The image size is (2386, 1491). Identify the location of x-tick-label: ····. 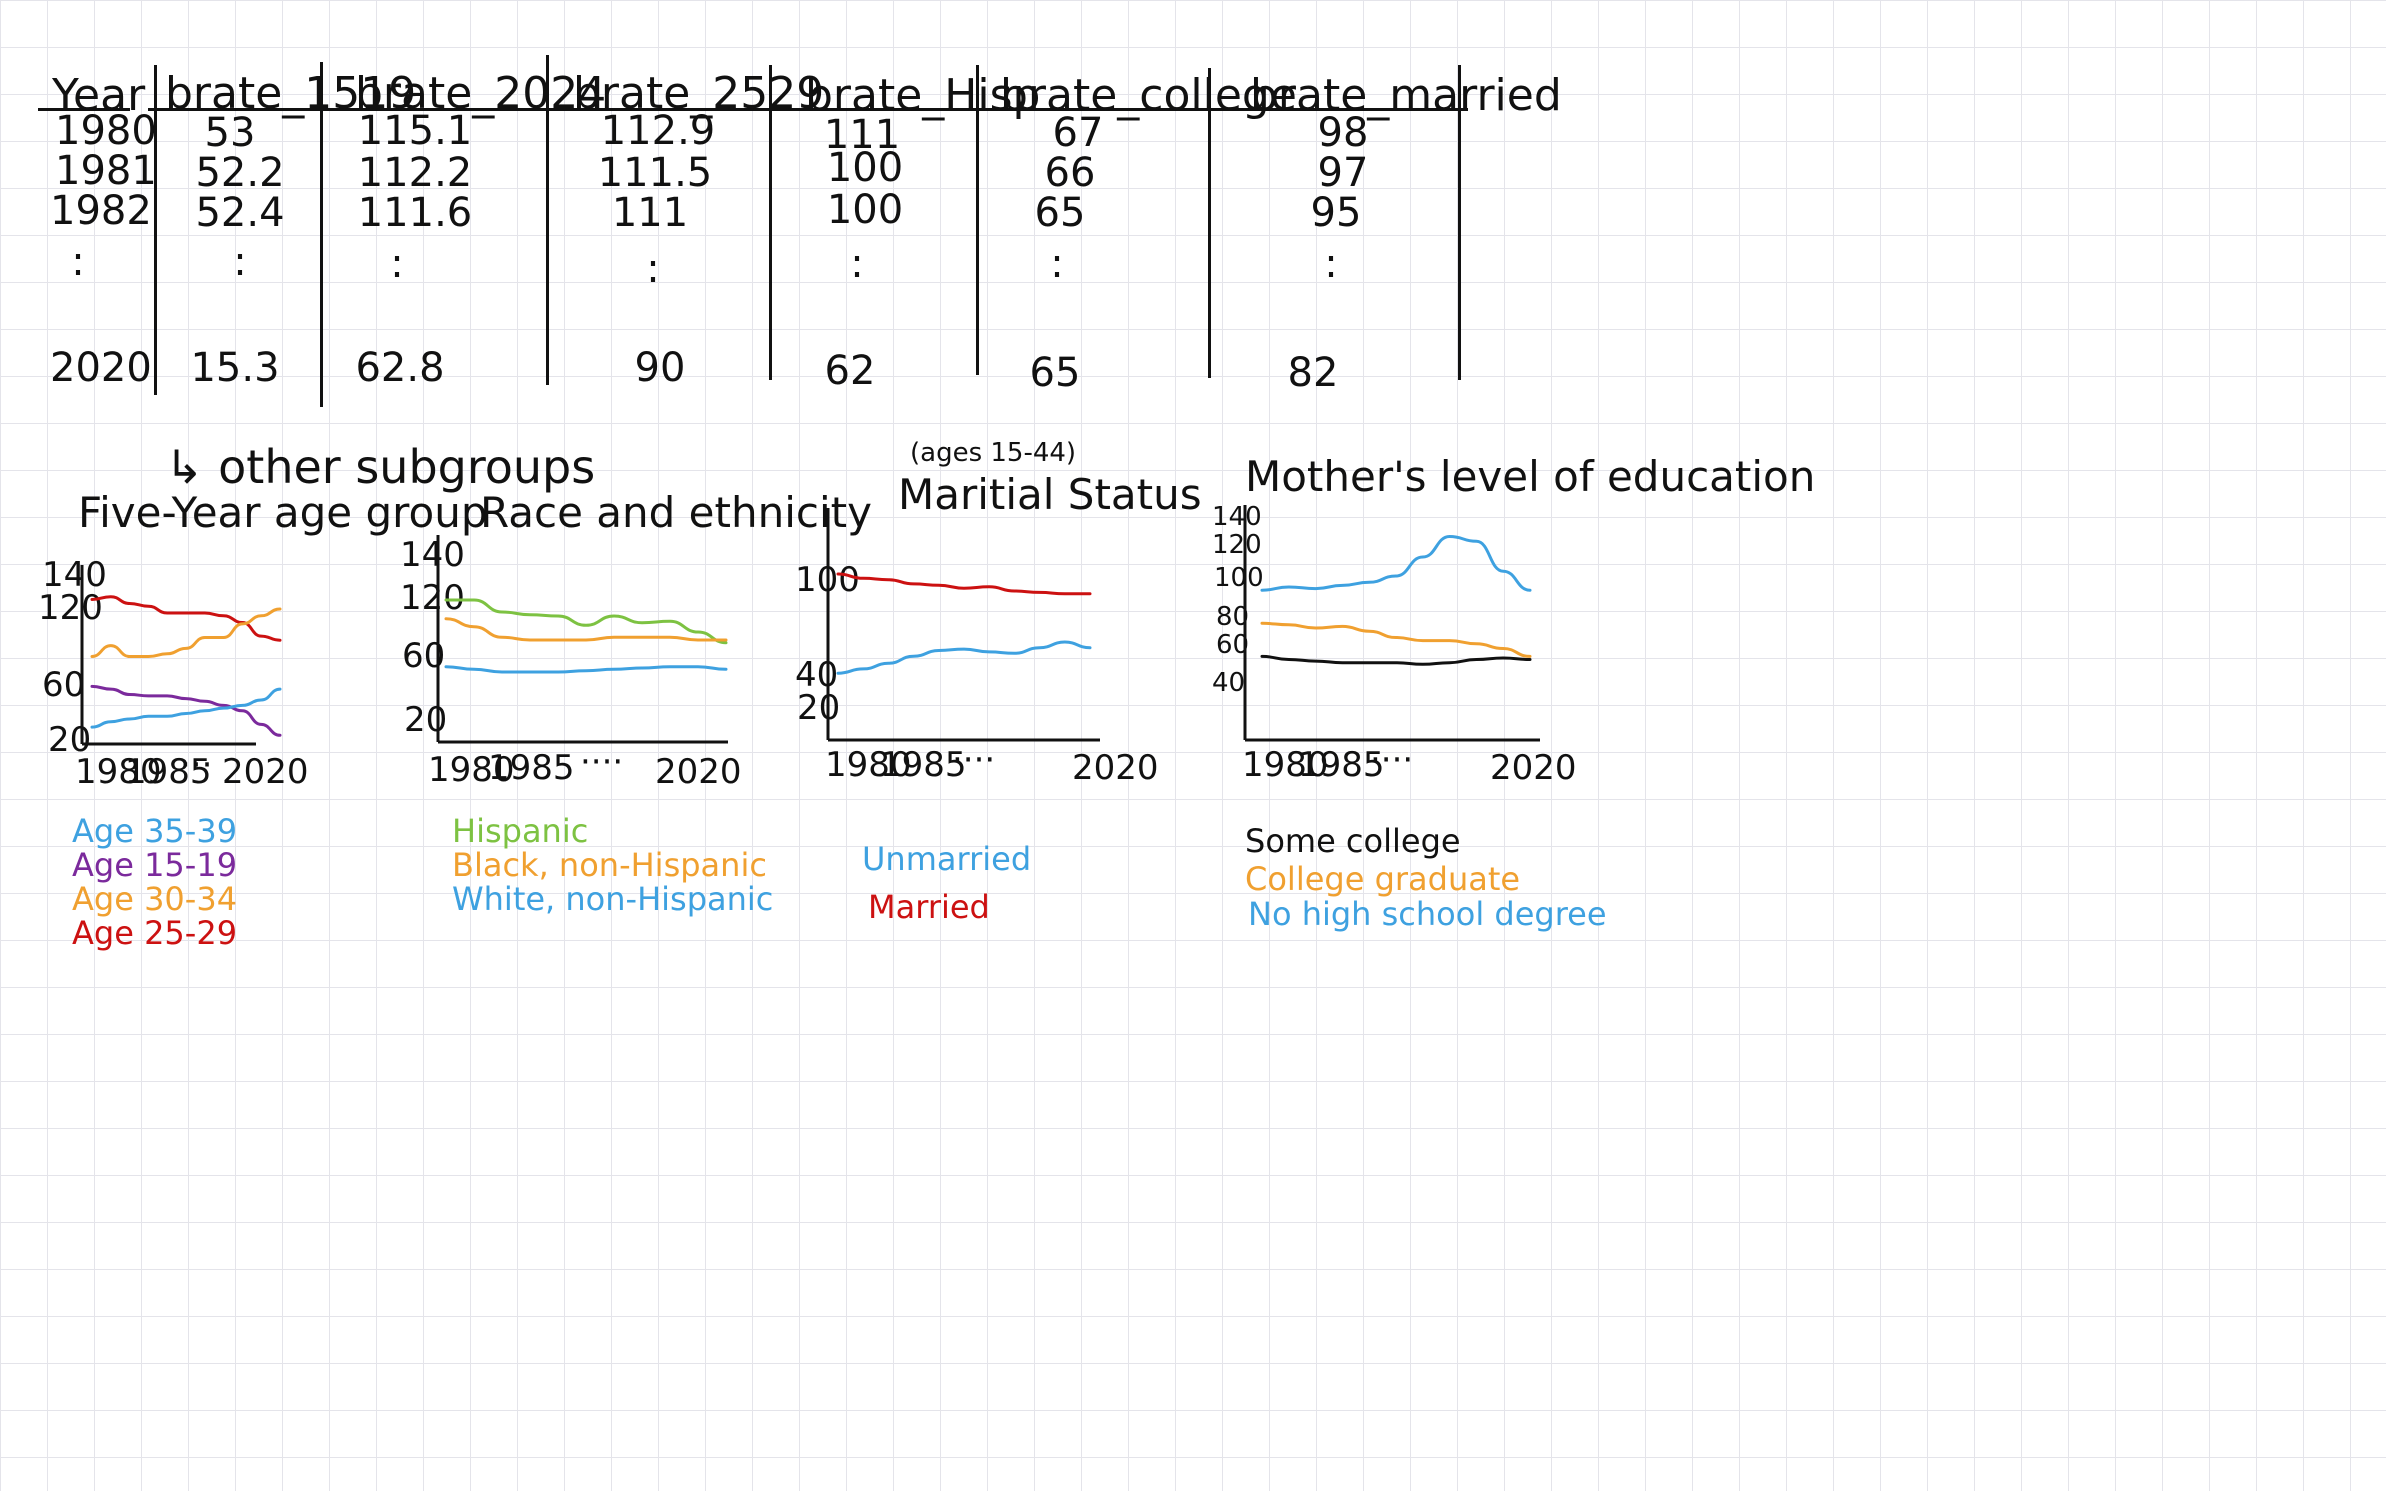
(974, 760).